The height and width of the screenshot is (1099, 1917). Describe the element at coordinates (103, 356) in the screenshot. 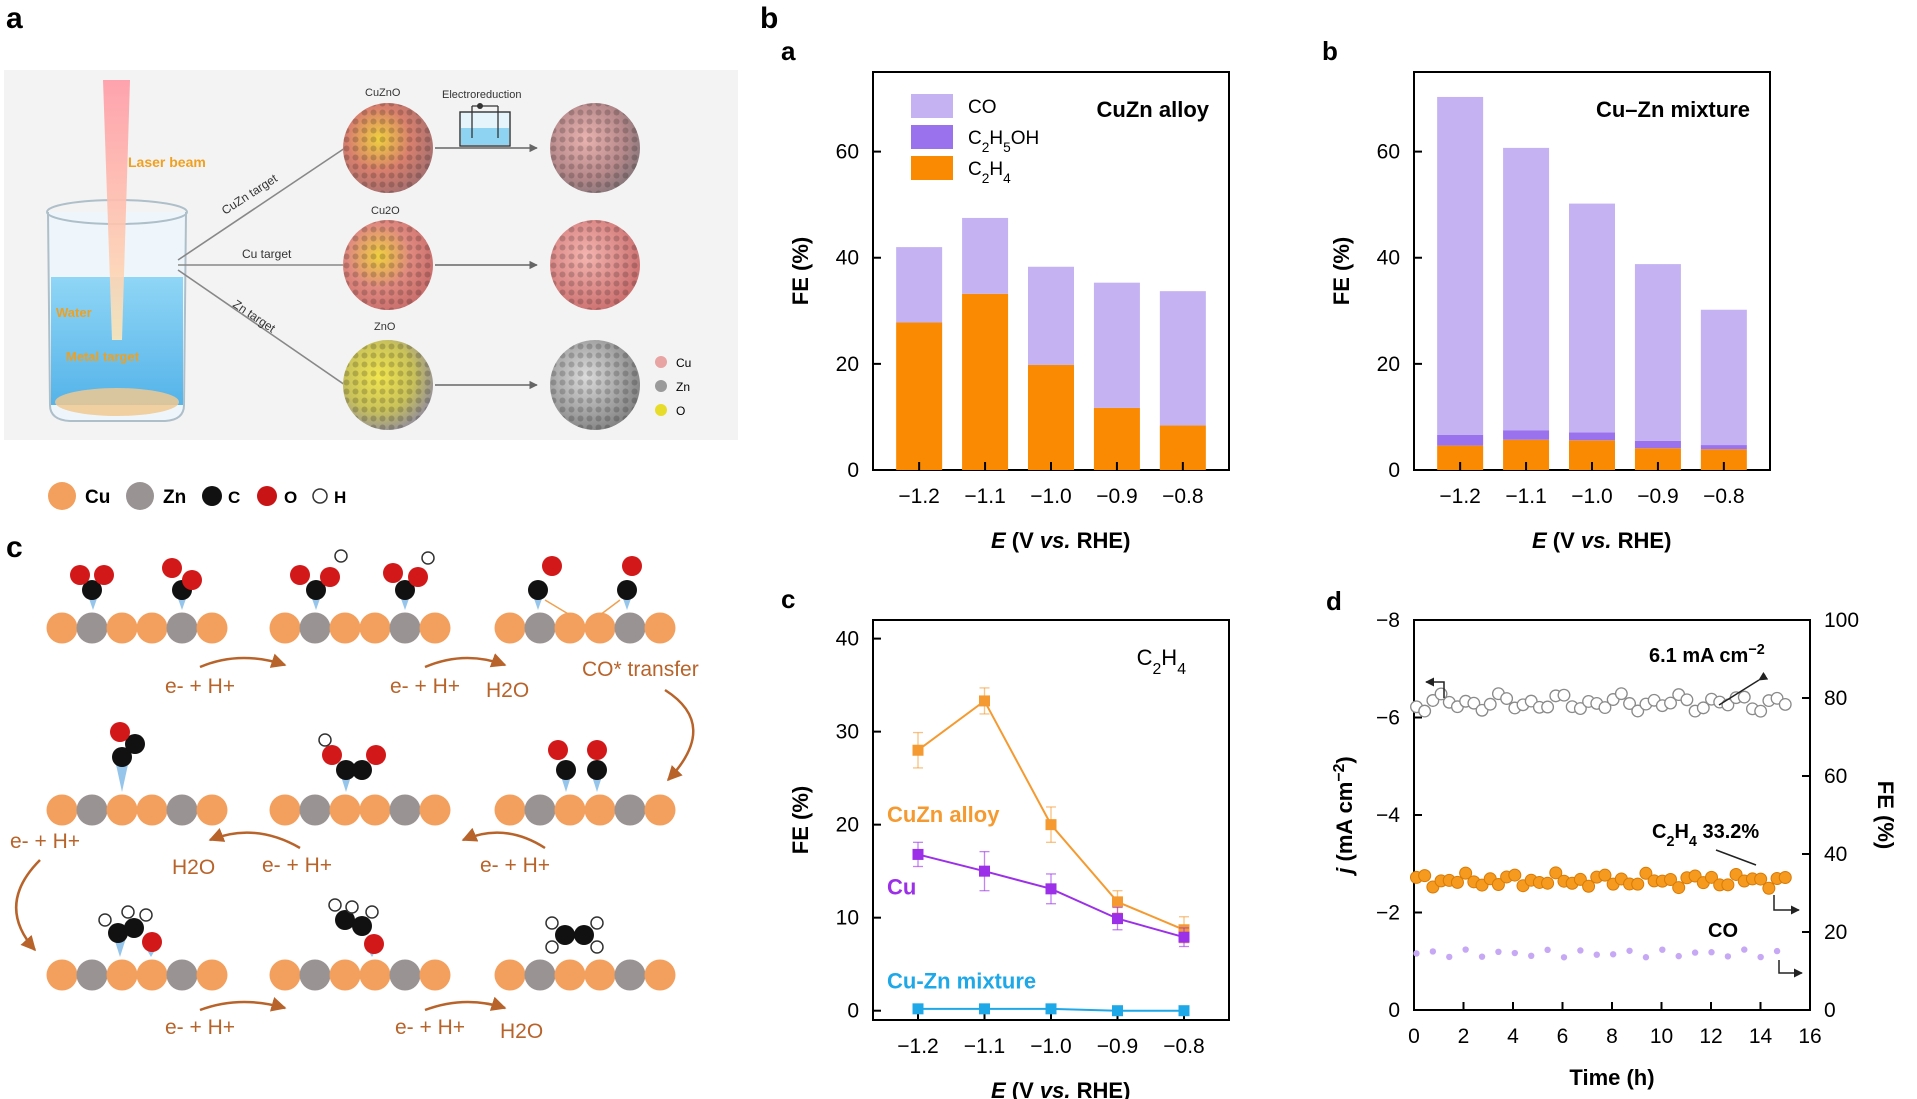

I see `metal-target-label: Metal target` at that location.